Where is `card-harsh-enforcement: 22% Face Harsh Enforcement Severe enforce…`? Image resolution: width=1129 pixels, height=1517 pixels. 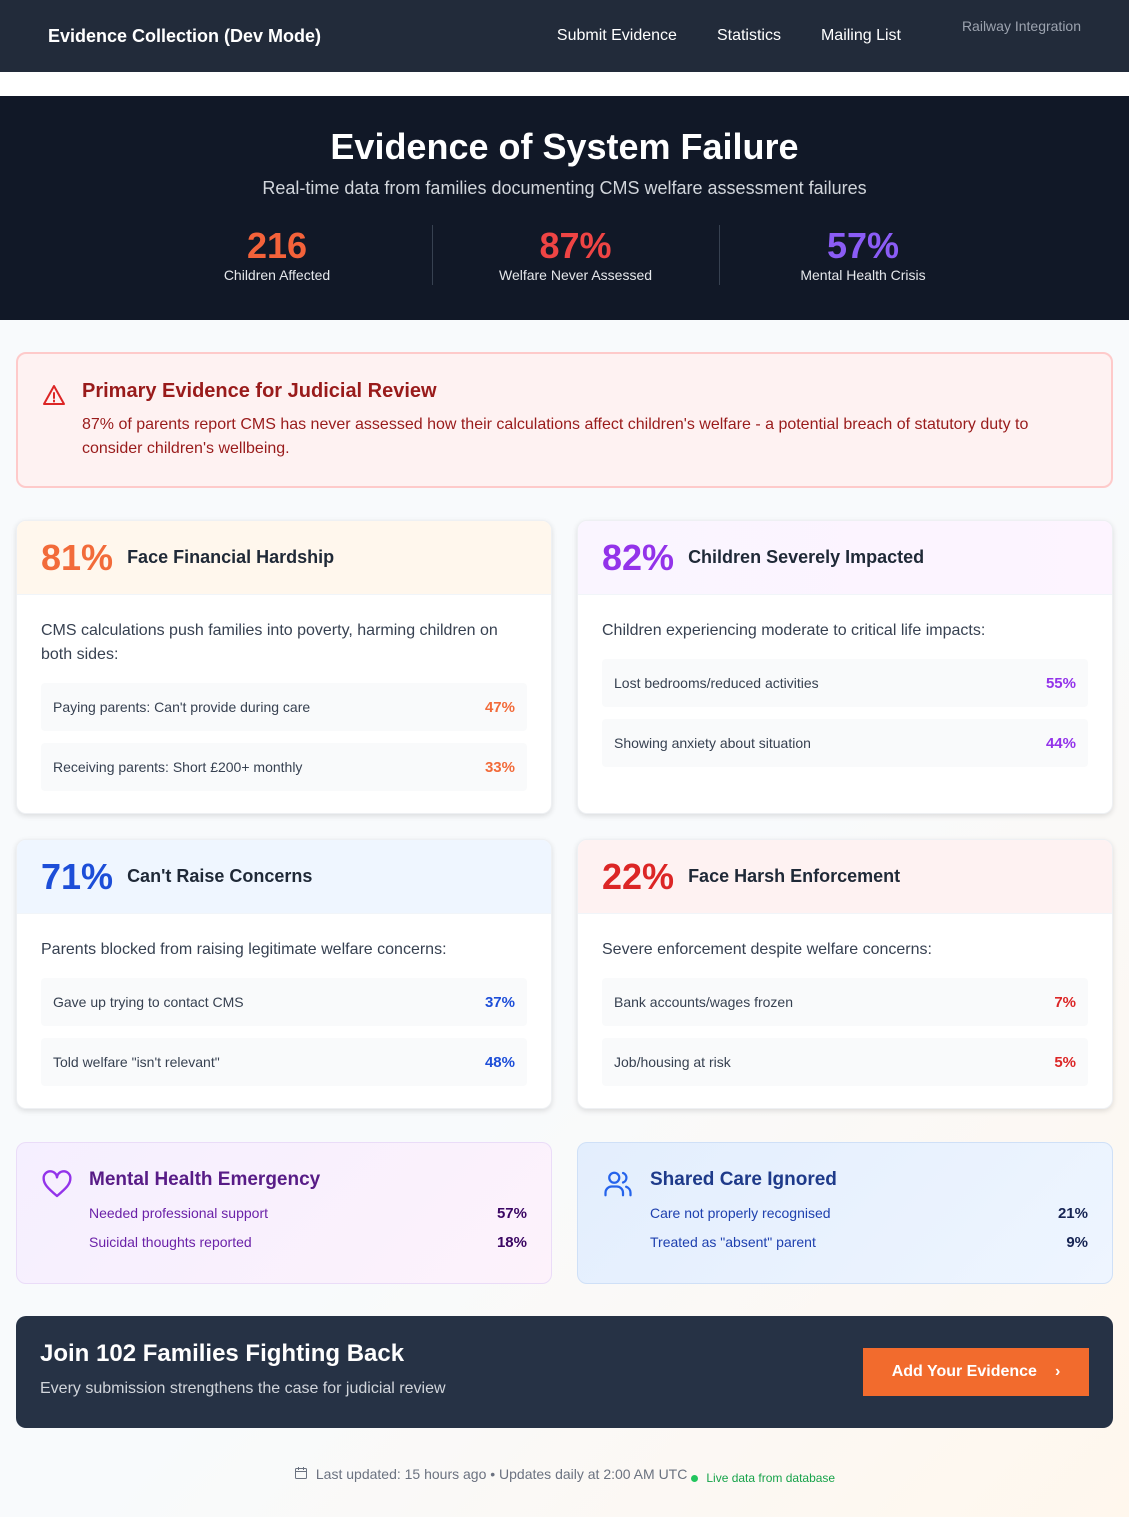 card-harsh-enforcement: 22% Face Harsh Enforcement Severe enforce… is located at coordinates (845, 974).